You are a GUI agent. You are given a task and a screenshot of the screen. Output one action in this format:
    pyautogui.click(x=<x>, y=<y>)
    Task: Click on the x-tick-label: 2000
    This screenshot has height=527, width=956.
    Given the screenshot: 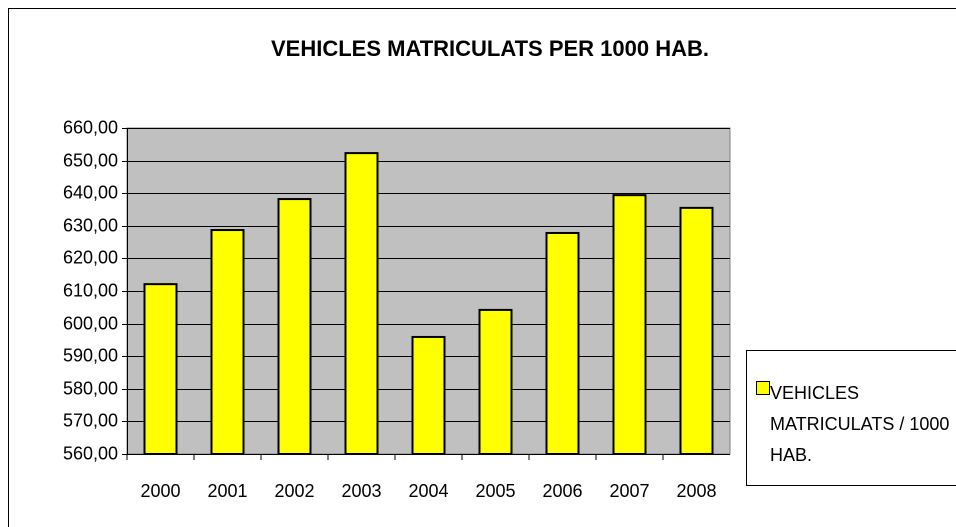 What is the action you would take?
    pyautogui.click(x=160, y=491)
    